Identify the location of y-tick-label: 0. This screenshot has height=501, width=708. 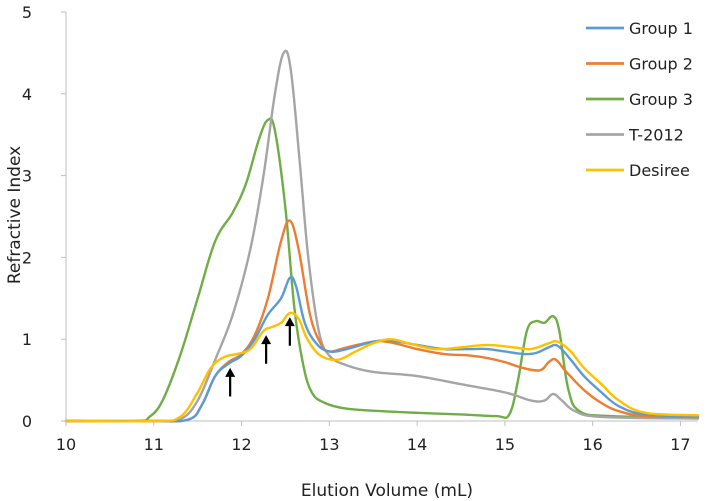
(27, 421).